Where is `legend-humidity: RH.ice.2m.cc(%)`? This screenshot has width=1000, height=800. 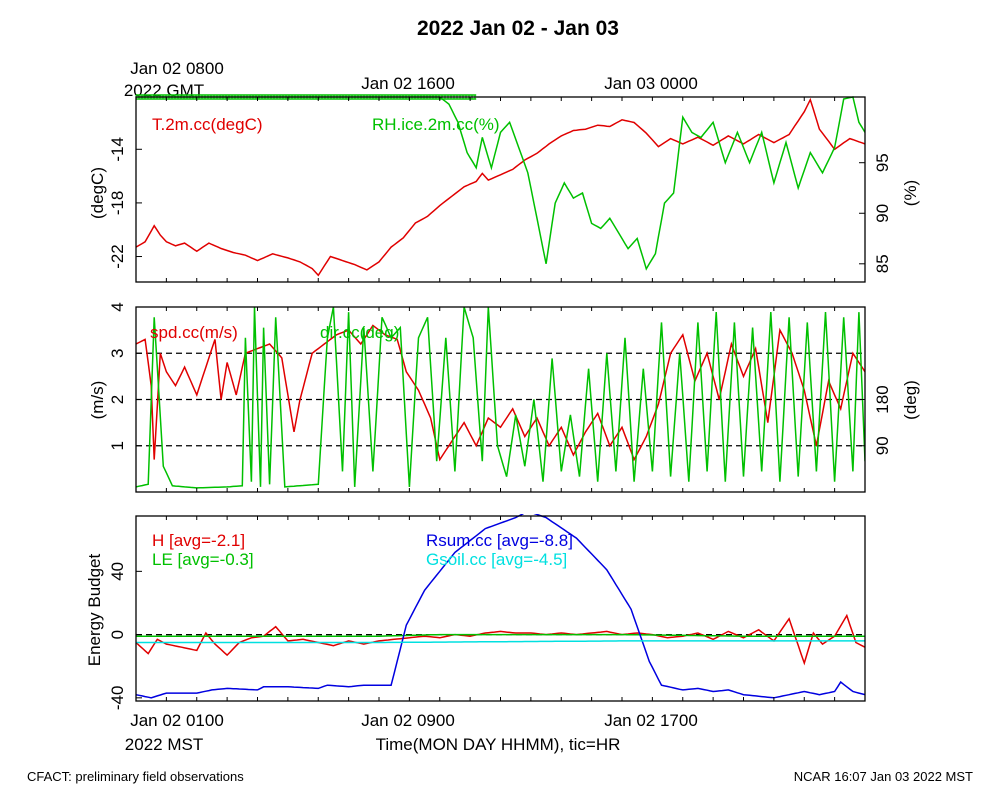
legend-humidity: RH.ice.2m.cc(%) is located at coordinates (436, 124).